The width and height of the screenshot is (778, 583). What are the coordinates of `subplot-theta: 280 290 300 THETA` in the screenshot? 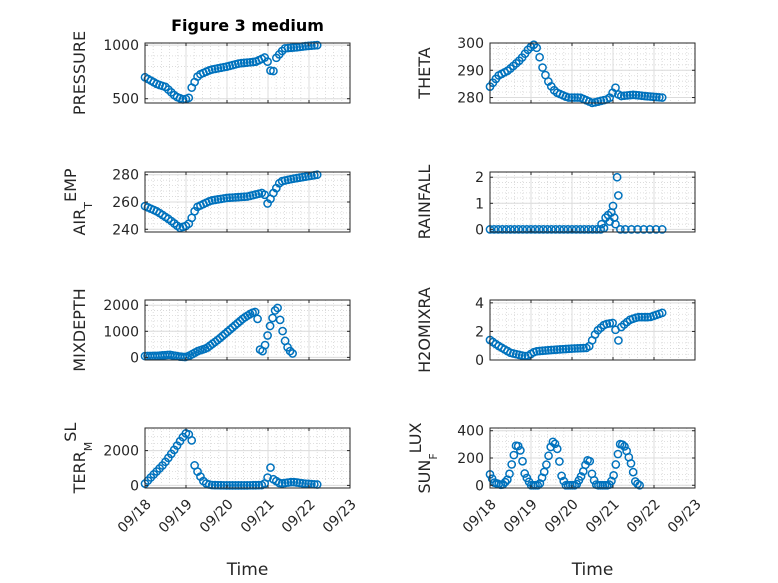 It's located at (555, 72).